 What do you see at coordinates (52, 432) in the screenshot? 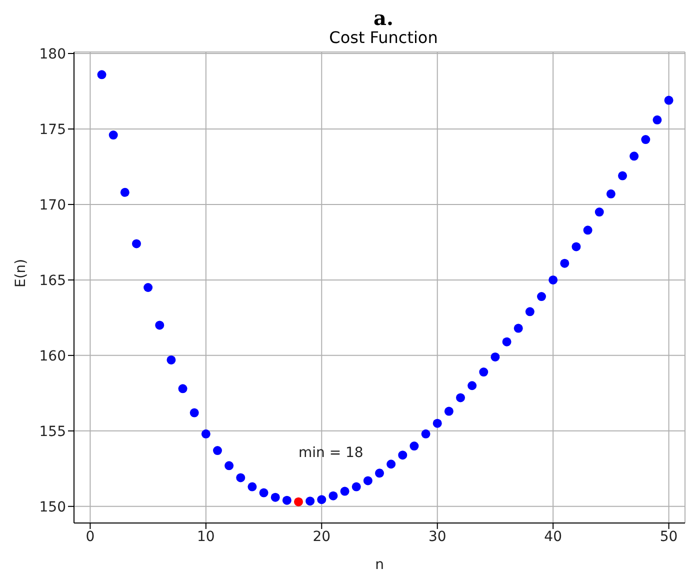
I see `y-tick-label: 155` at bounding box center [52, 432].